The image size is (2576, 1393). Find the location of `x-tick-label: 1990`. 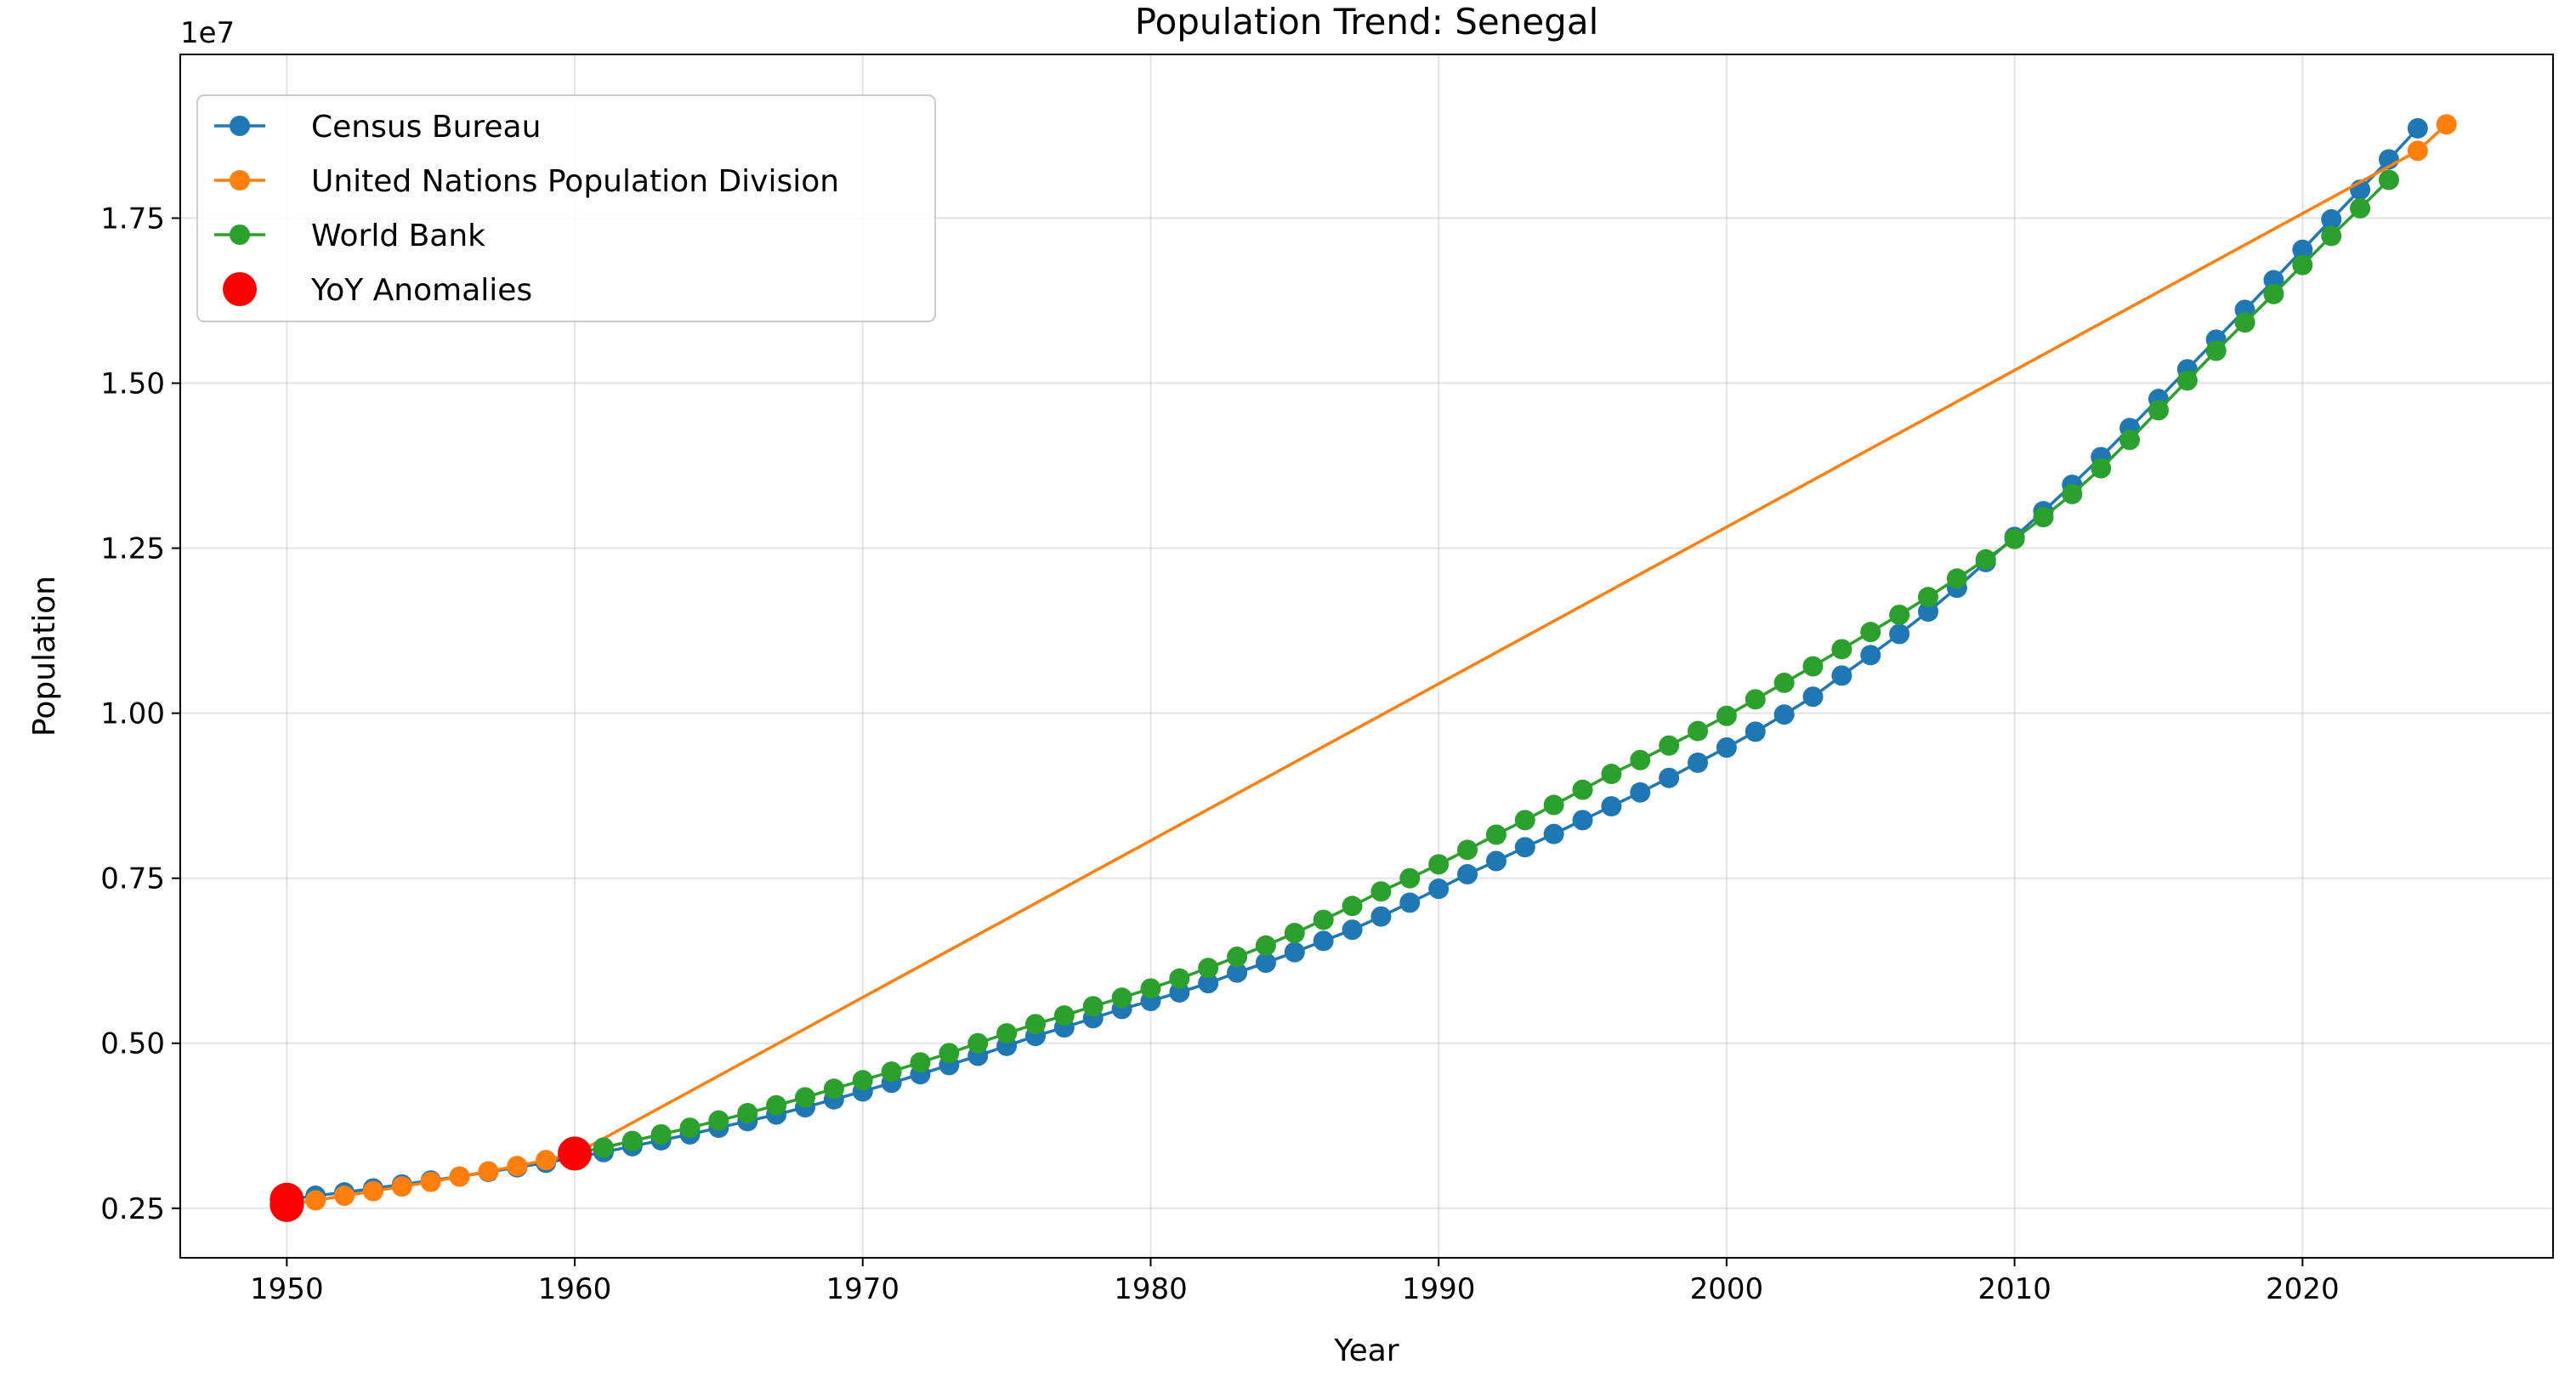

x-tick-label: 1990 is located at coordinates (1439, 1289).